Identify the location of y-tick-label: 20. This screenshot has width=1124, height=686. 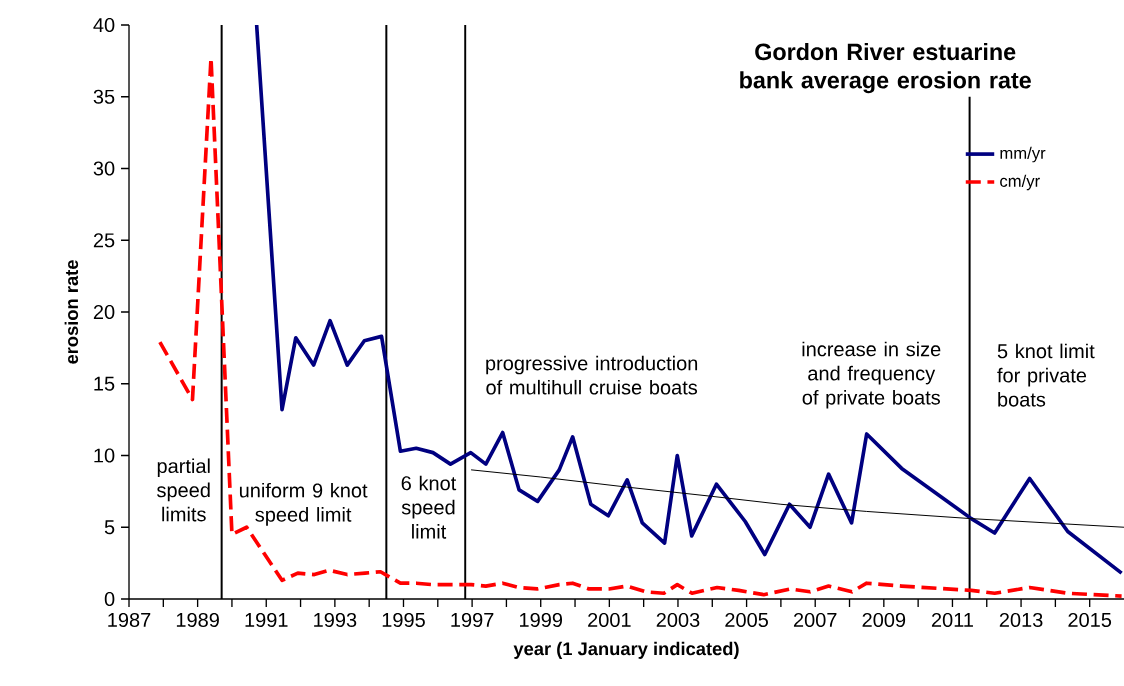
(104, 312).